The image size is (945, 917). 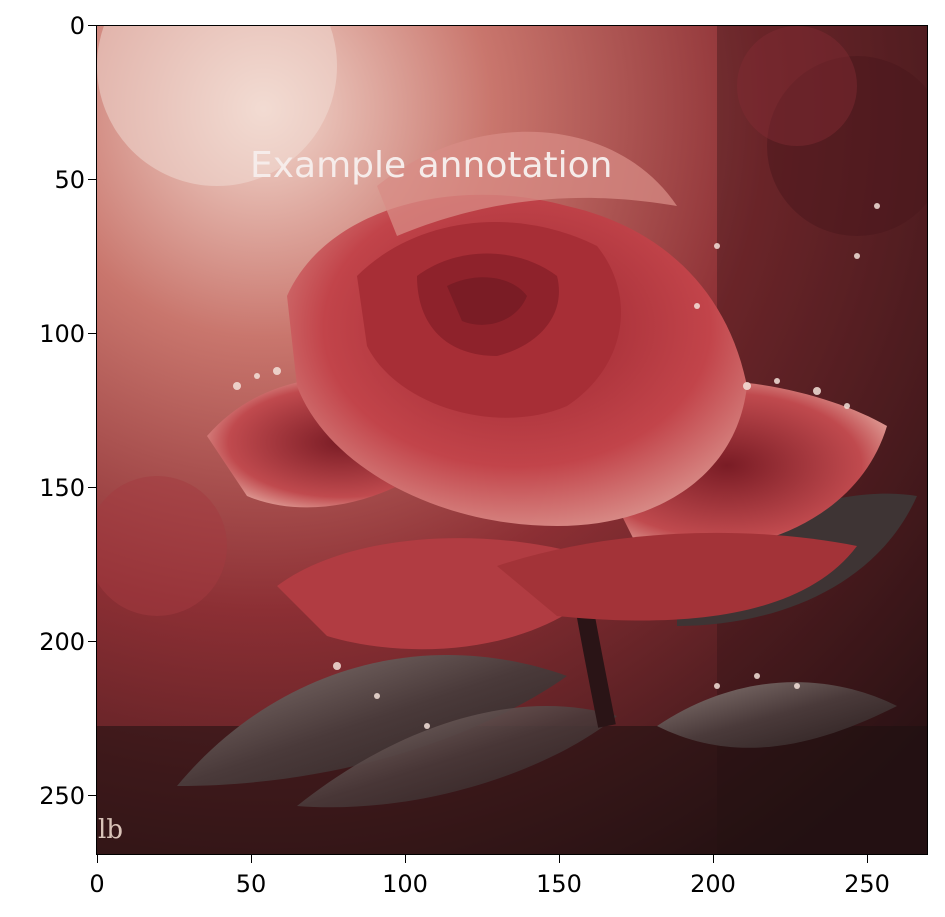 What do you see at coordinates (405, 884) in the screenshot?
I see `x-tick-label: 100` at bounding box center [405, 884].